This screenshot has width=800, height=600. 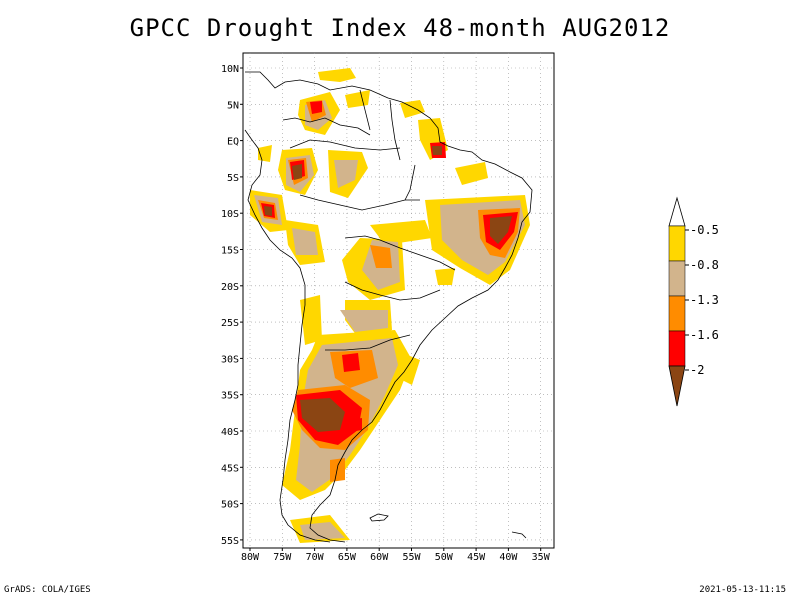 What do you see at coordinates (47, 590) in the screenshot?
I see `footer-credit: GrADS: COLA/IGES` at bounding box center [47, 590].